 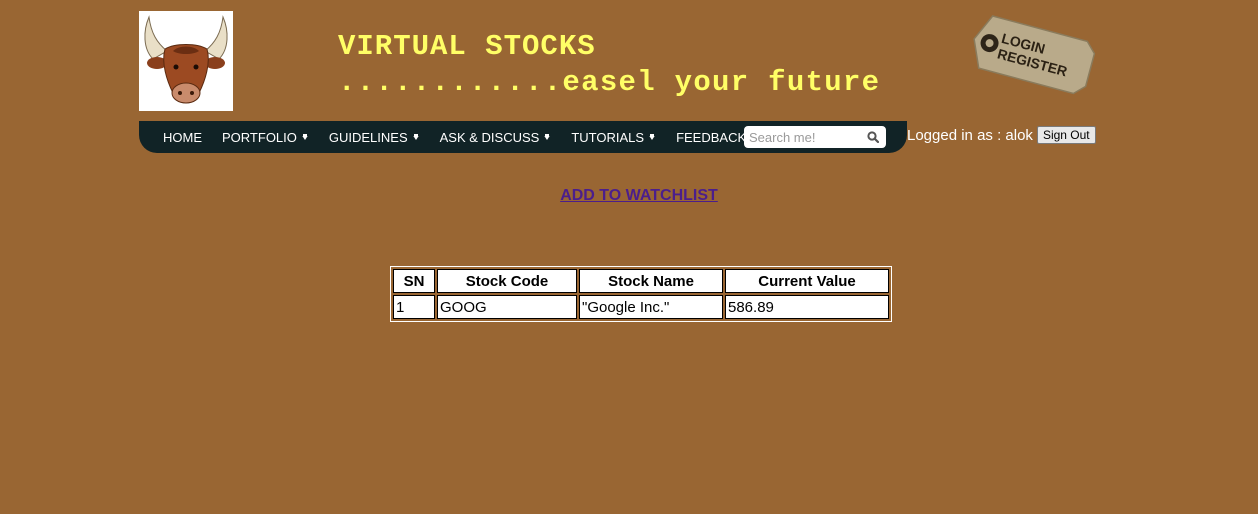 I want to click on session-area: Logged in as : alok Sign Out, so click(x=1001, y=135).